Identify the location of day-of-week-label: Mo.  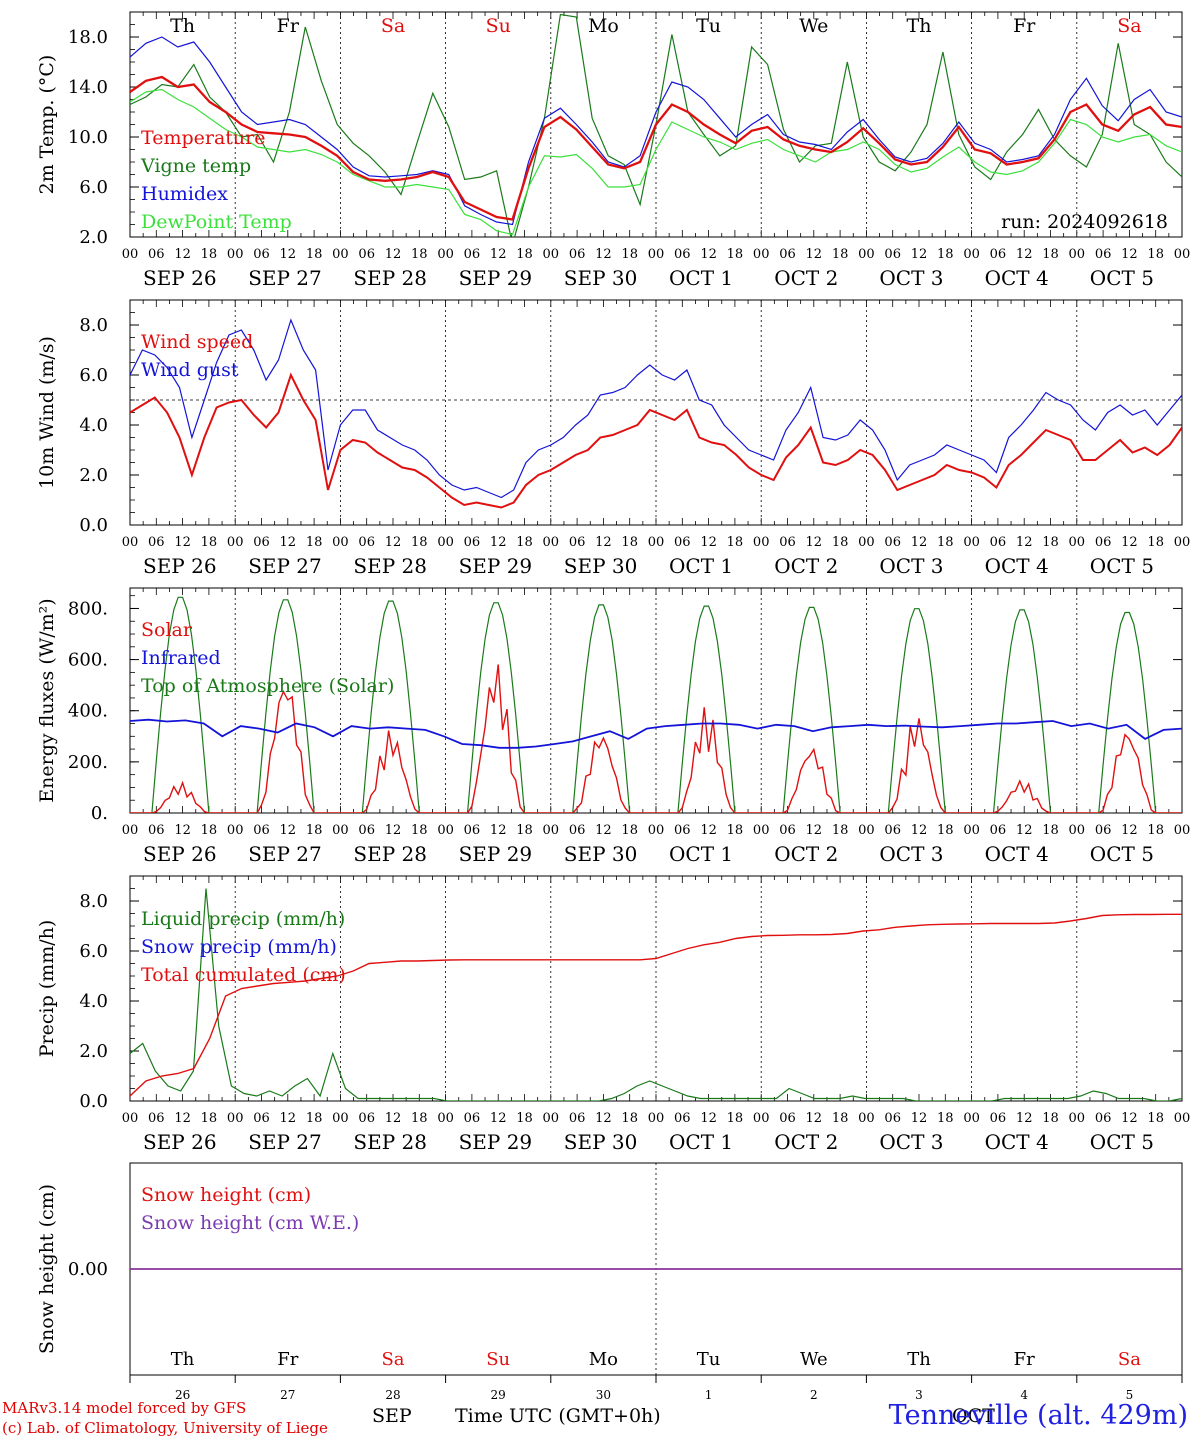
(603, 1359).